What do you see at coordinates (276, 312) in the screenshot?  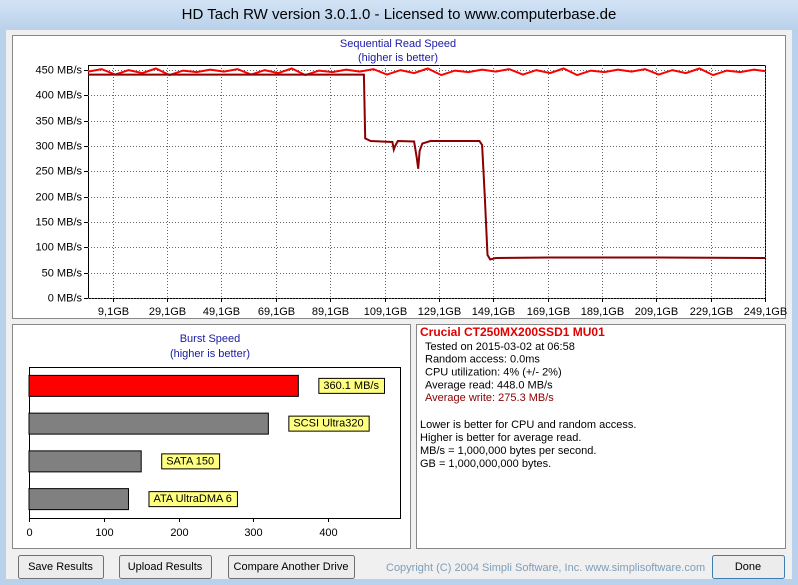 I see `x-tick-label: 69,1GB` at bounding box center [276, 312].